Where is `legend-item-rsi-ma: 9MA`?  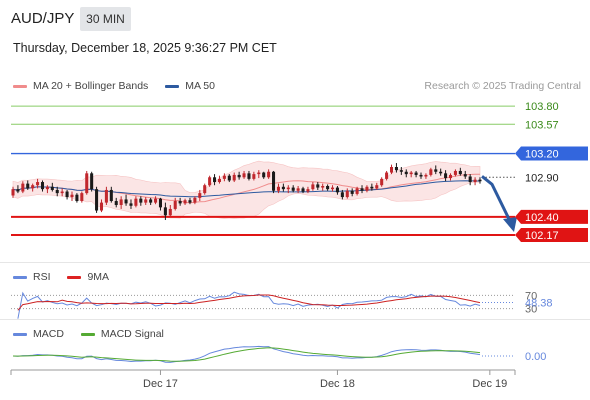 legend-item-rsi-ma: 9MA is located at coordinates (88, 277).